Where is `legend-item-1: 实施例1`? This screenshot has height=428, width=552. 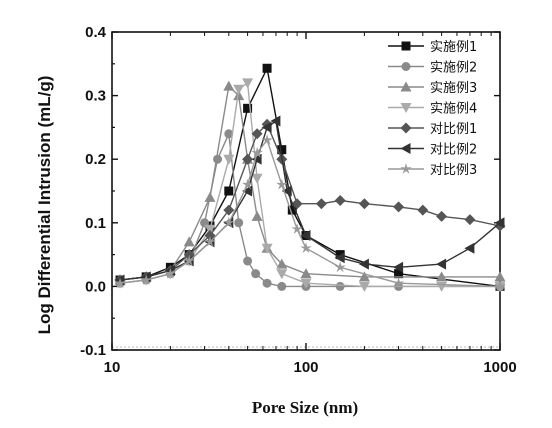 legend-item-1: 实施例1 is located at coordinates (432, 47).